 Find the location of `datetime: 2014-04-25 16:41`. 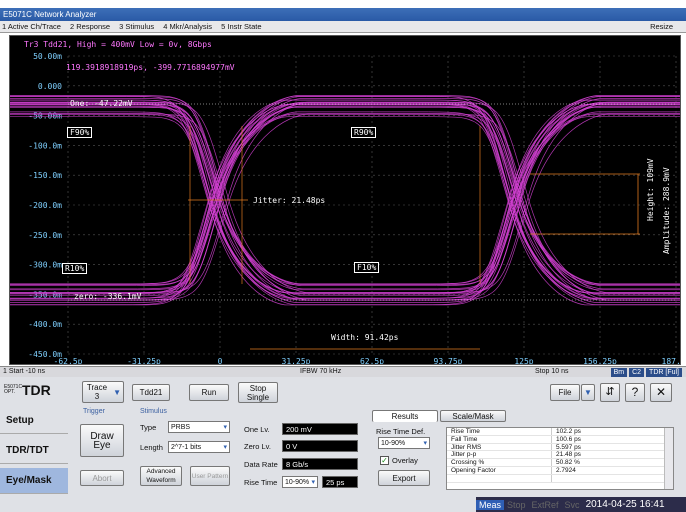

datetime: 2014-04-25 16:41 is located at coordinates (625, 504).